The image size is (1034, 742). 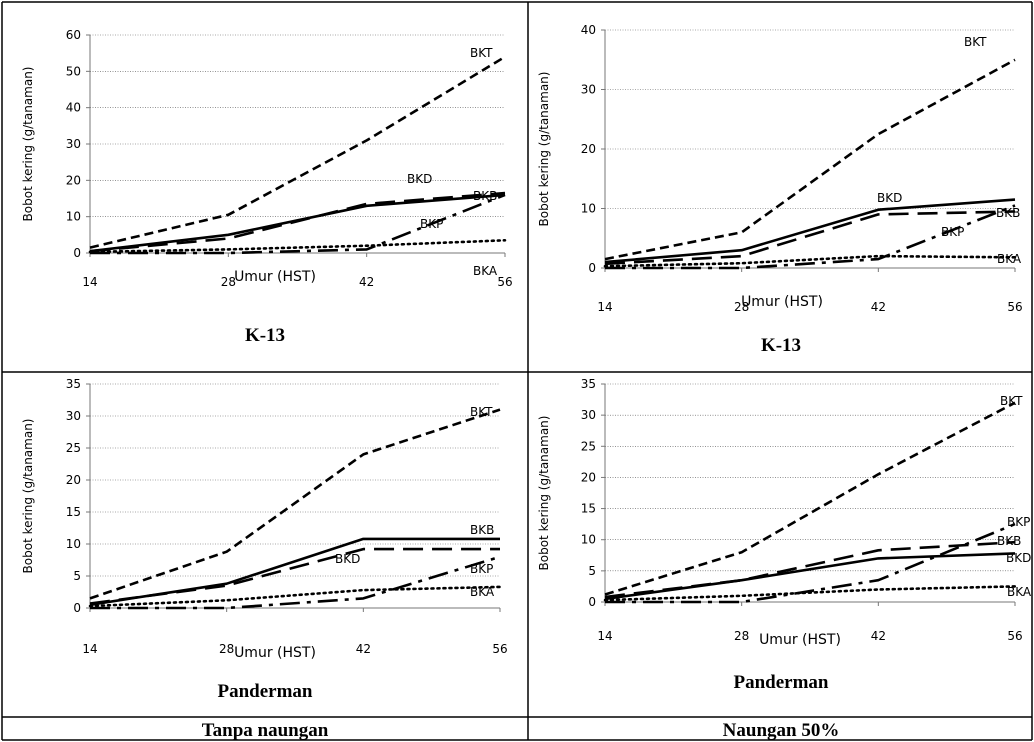 I want to click on y-tick-label: 60, so click(x=73, y=35).